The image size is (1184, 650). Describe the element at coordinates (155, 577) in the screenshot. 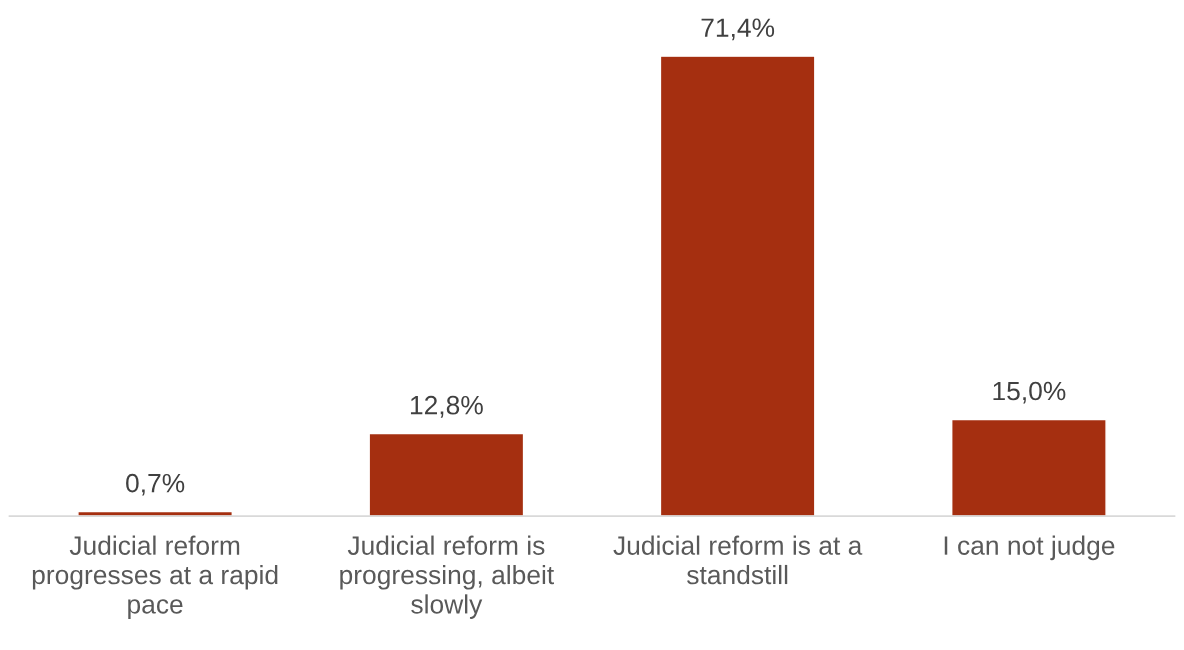

I see `x-tick-label: Judicial reform progresses at a rapid pace` at that location.